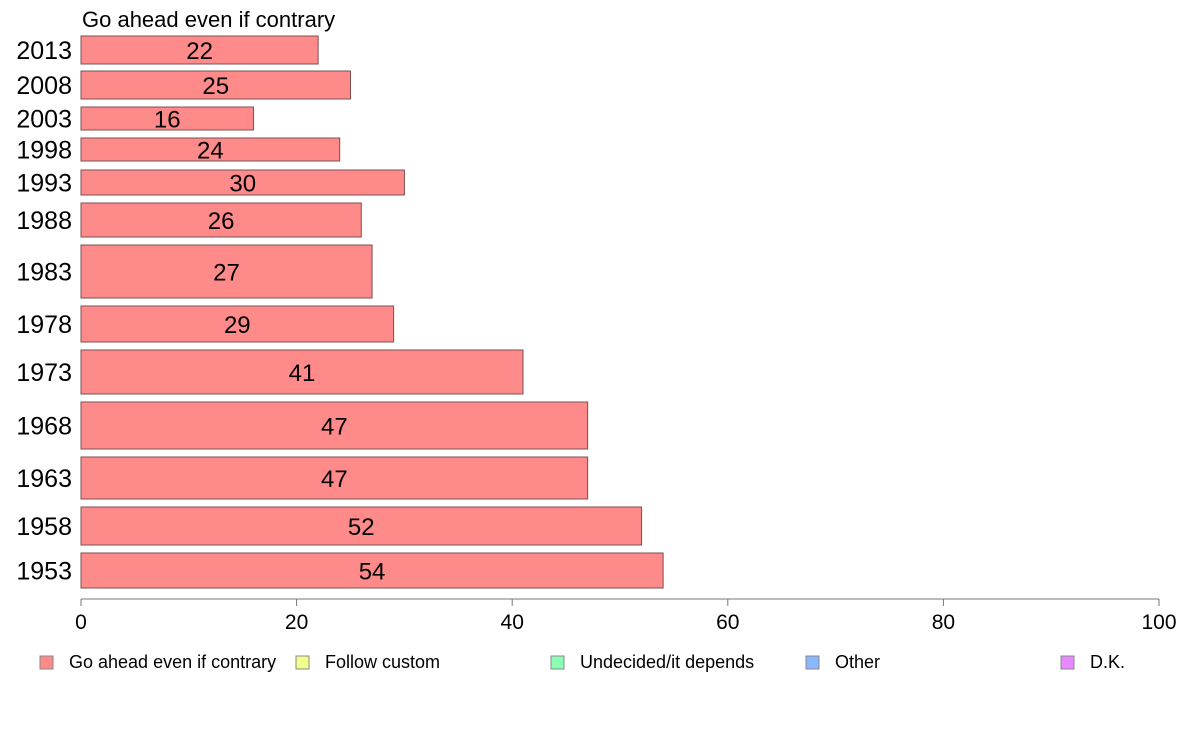 The height and width of the screenshot is (736, 1188). I want to click on bar-1958, so click(361, 526).